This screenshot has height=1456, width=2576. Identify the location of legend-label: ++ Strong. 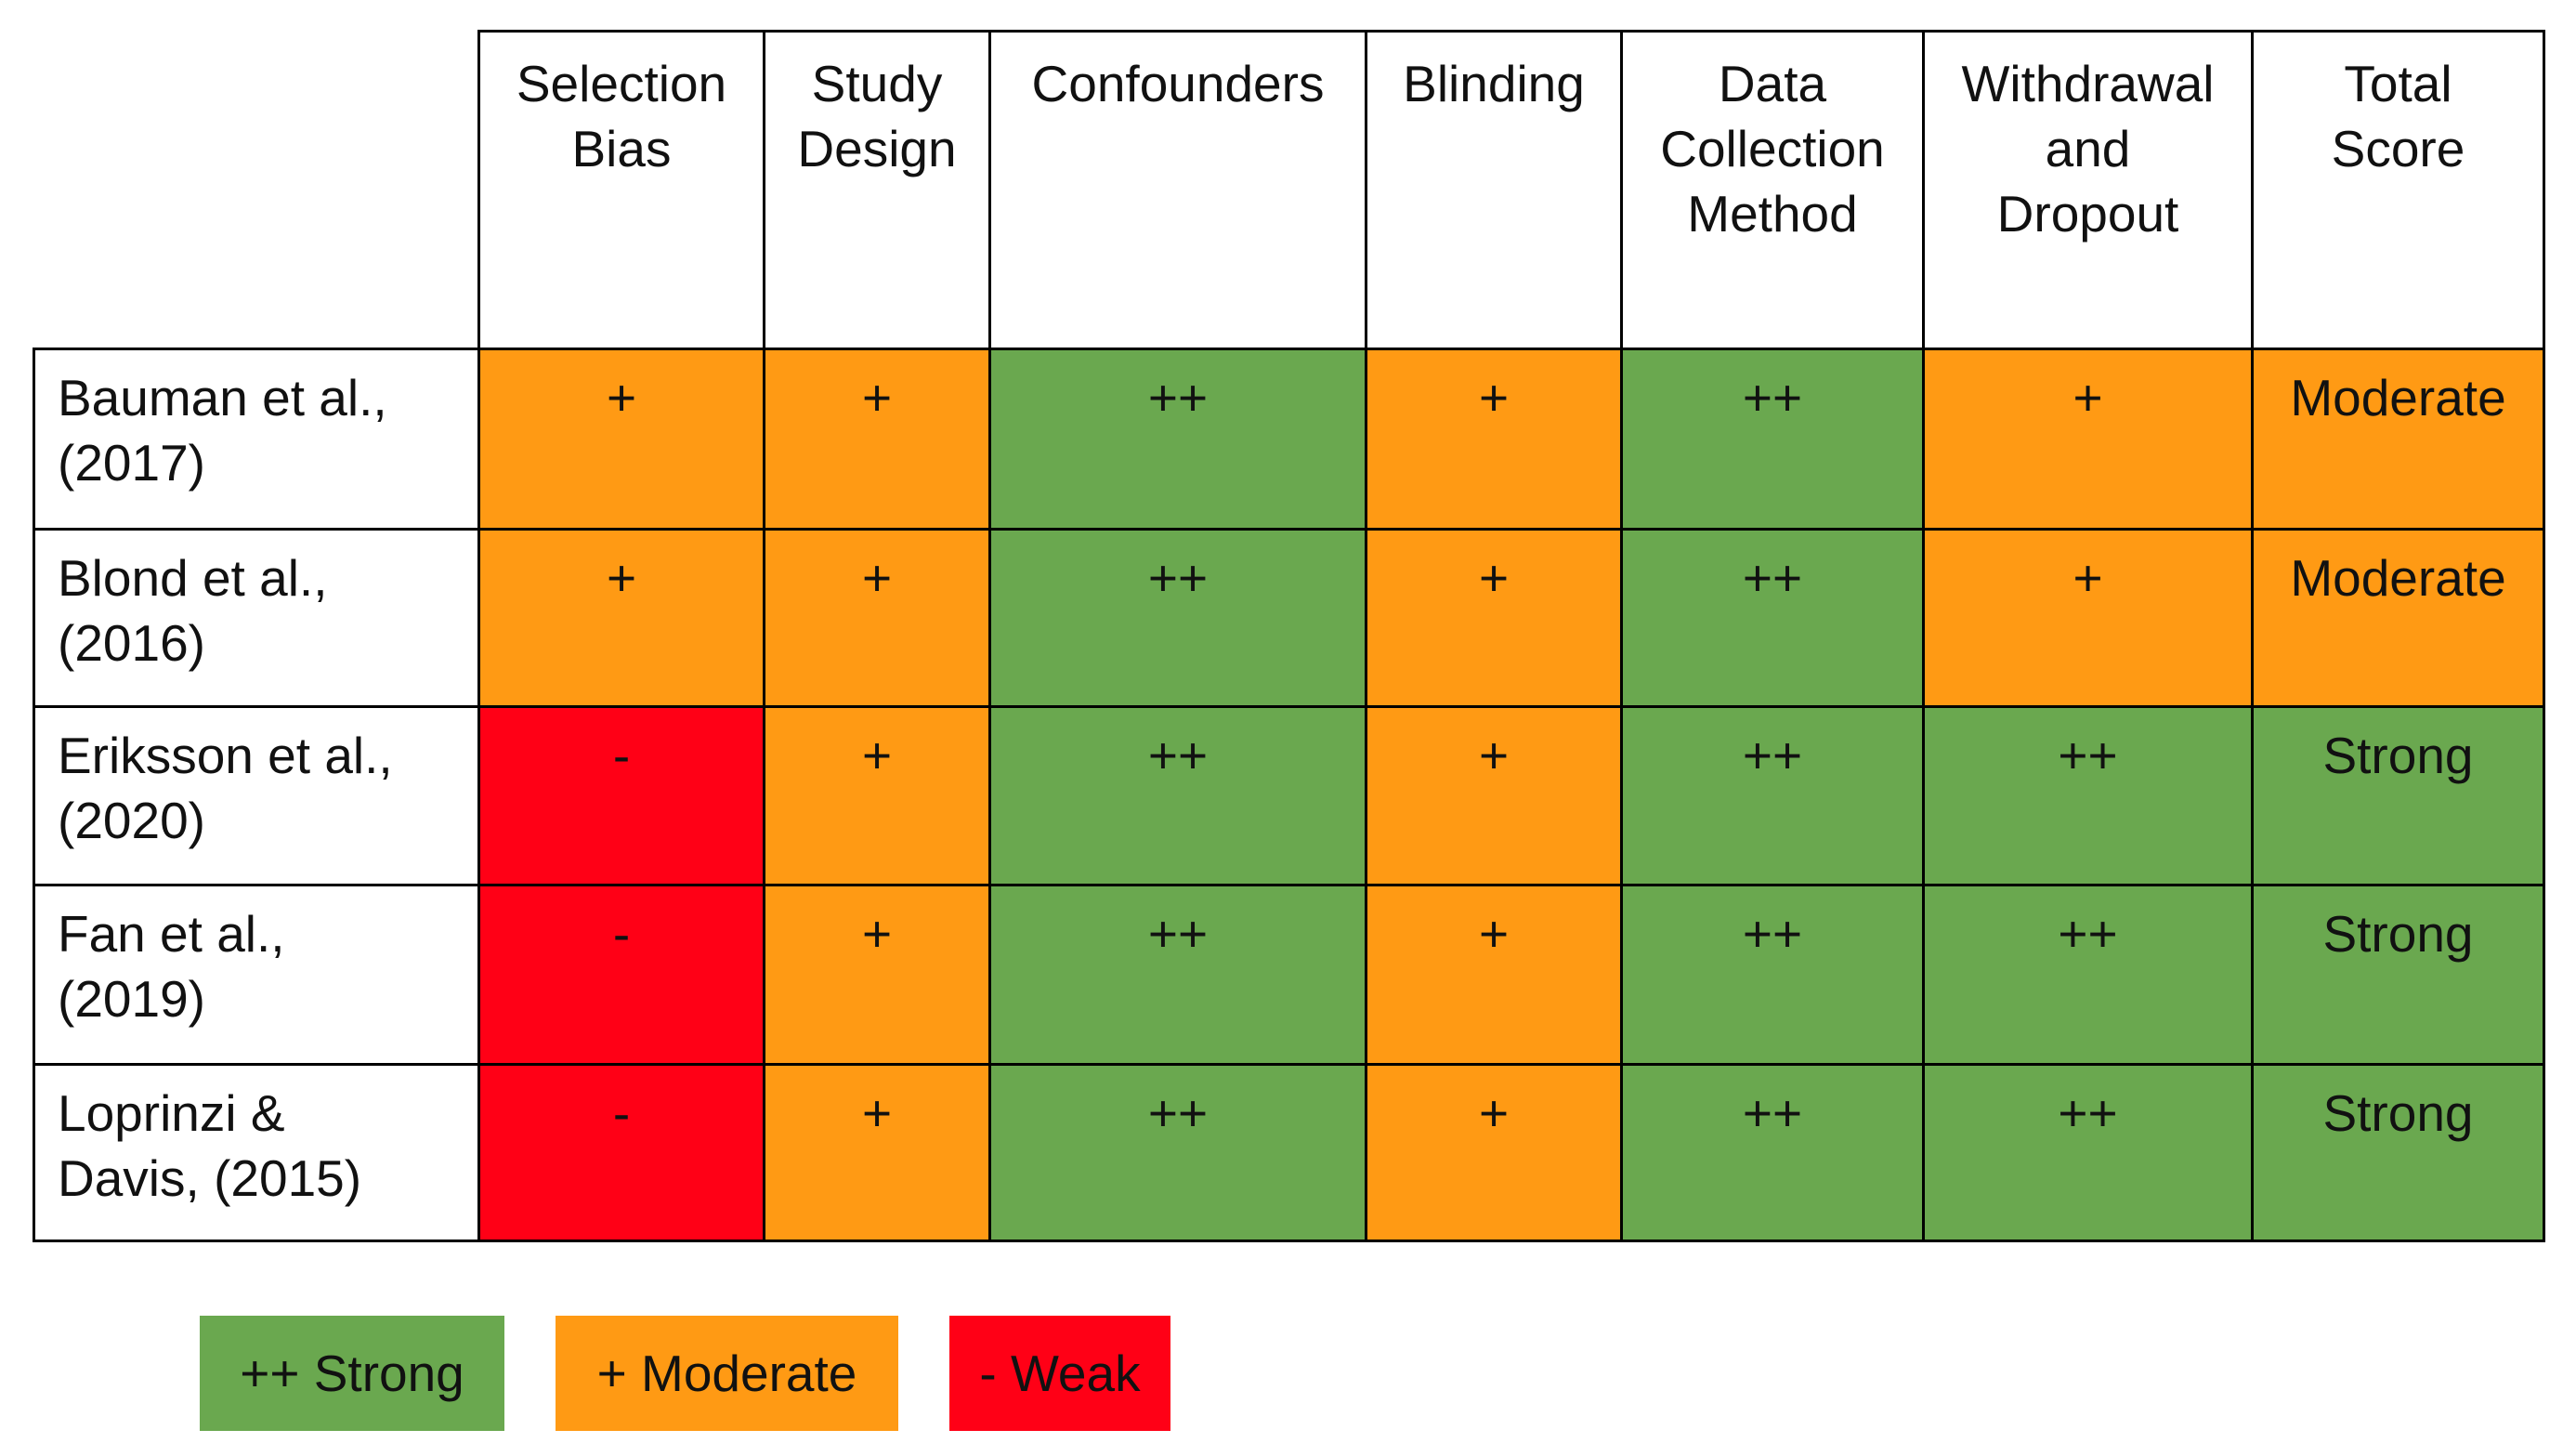
(352, 1373).